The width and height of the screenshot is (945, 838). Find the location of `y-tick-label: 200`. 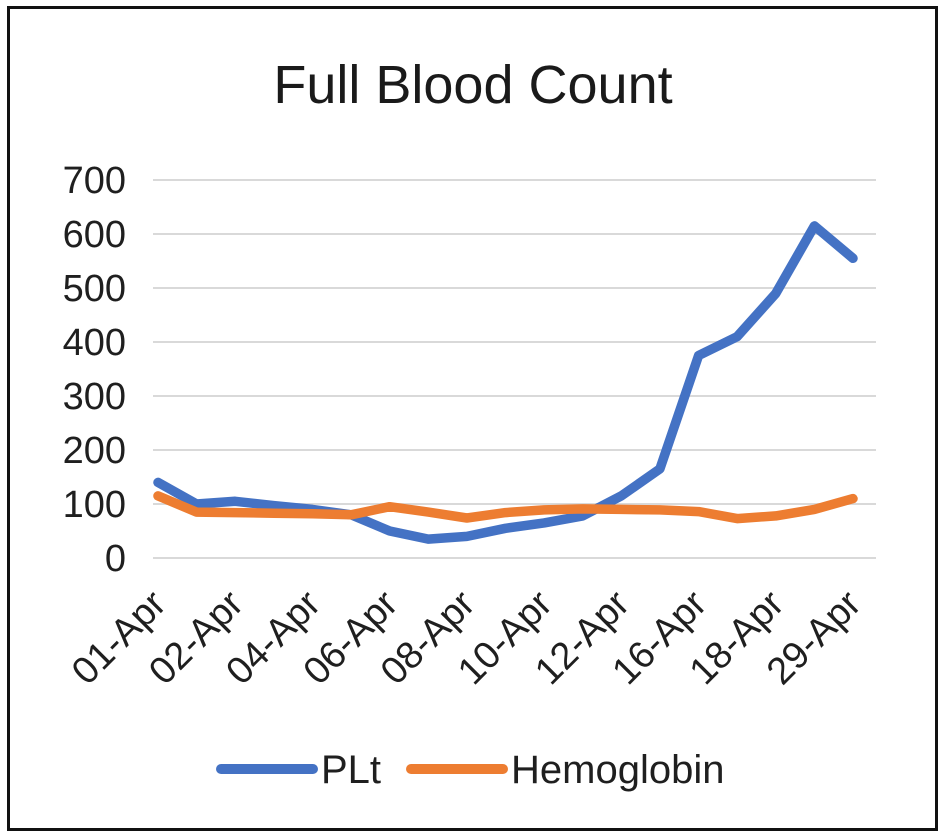

y-tick-label: 200 is located at coordinates (94, 451).